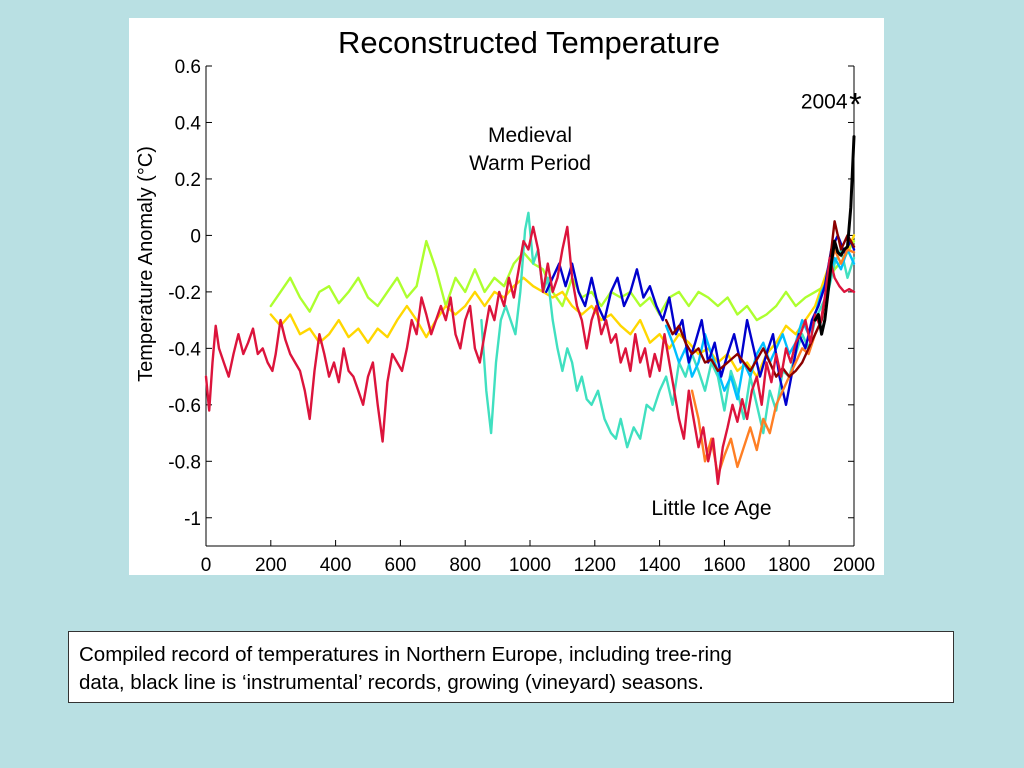 This screenshot has width=1024, height=768. Describe the element at coordinates (184, 293) in the screenshot. I see `y-tick-label: -0.2` at that location.